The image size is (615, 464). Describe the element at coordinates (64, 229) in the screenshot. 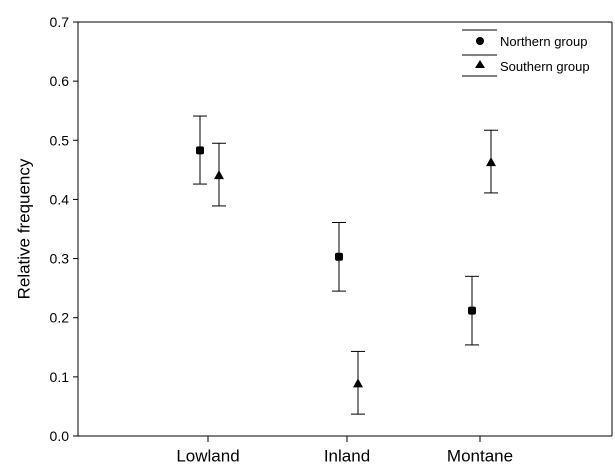

I see `y-ticks: 0.0 0.1 0.2 0.3 0.4 0.5 0.6 0.7` at that location.